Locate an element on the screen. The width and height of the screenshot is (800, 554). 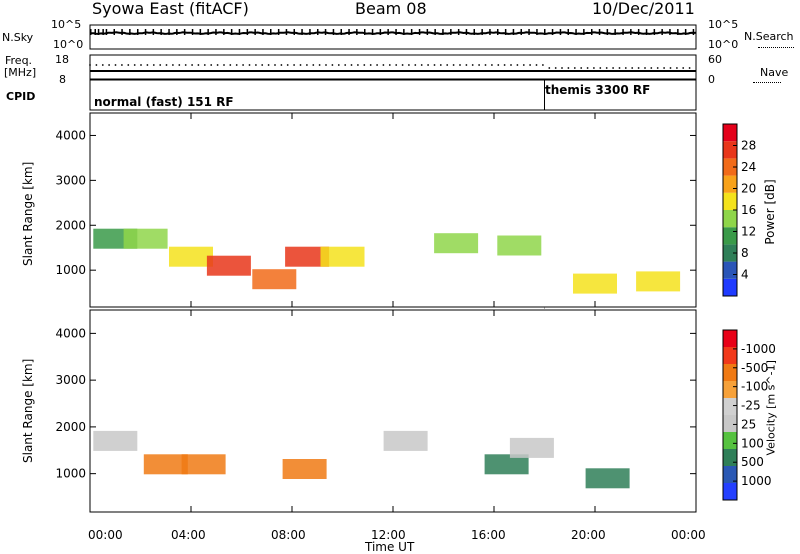
nave-bottom-tick: 0 is located at coordinates (711, 79).